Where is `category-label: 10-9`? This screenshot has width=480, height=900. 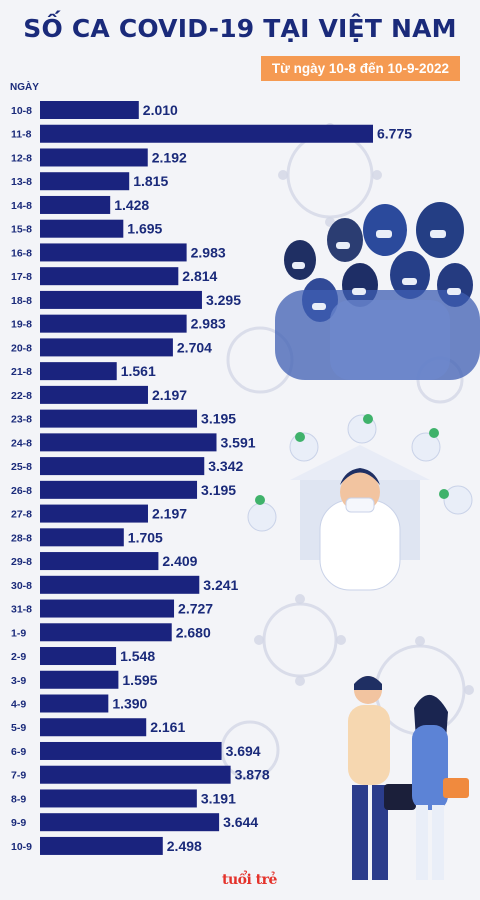 category-label: 10-9 is located at coordinates (21, 847).